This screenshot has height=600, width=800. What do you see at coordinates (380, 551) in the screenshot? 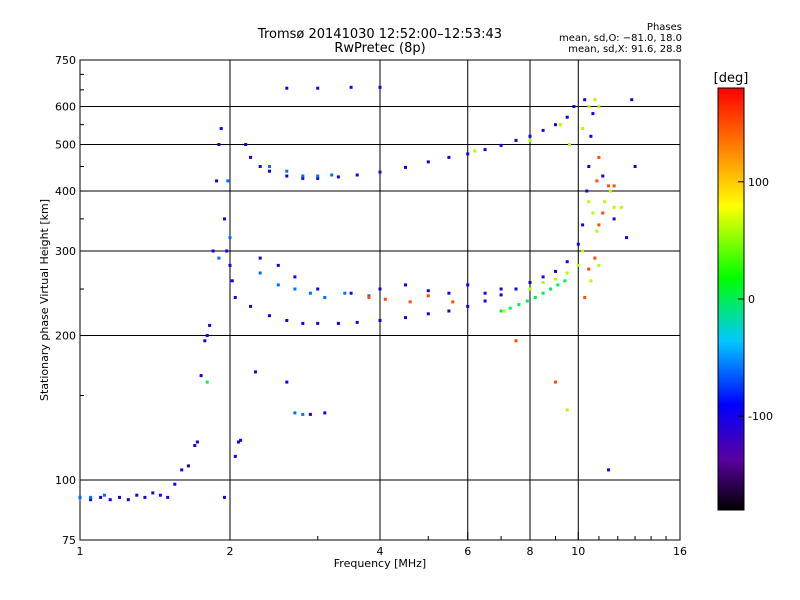
I see `x-tick-label: 4` at bounding box center [380, 551].